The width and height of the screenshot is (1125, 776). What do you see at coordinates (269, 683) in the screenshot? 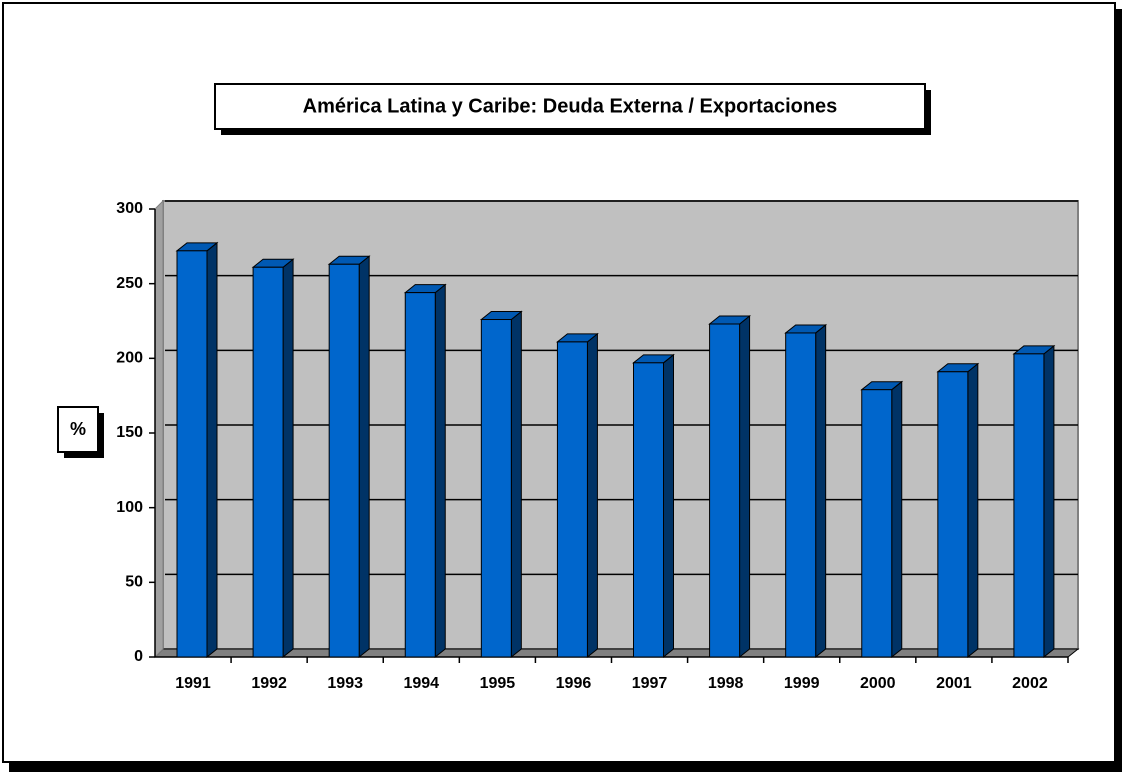
I see `x-tick-label: 1992` at bounding box center [269, 683].